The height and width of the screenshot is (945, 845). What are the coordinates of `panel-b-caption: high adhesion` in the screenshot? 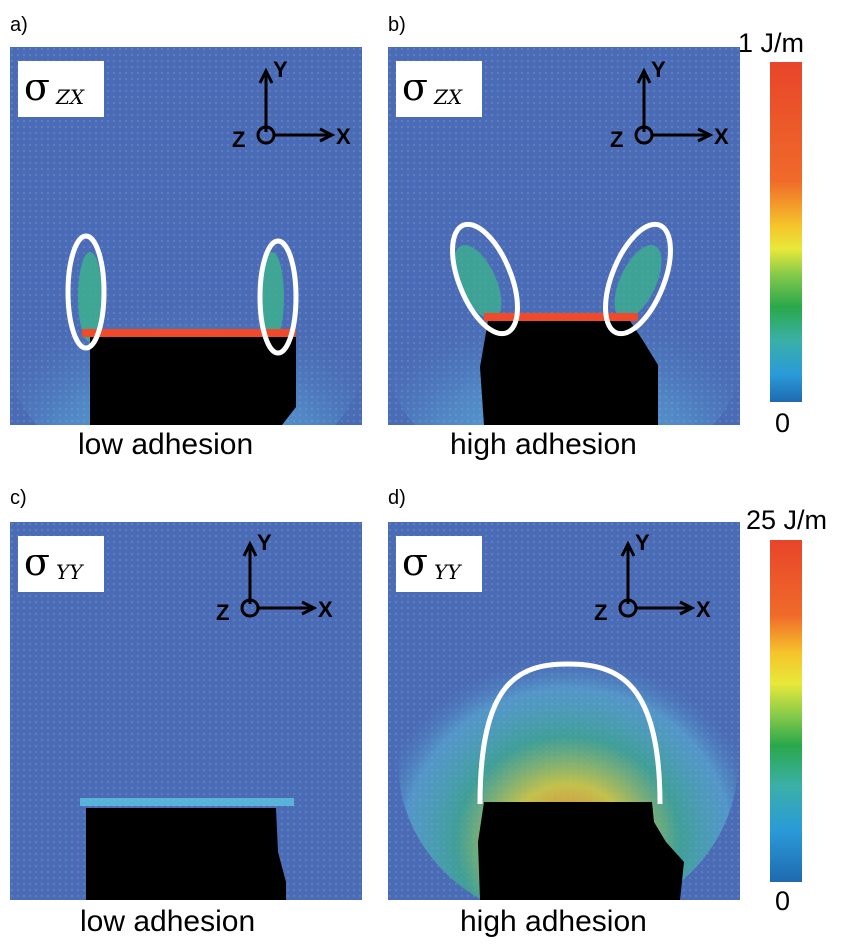 It's located at (543, 444).